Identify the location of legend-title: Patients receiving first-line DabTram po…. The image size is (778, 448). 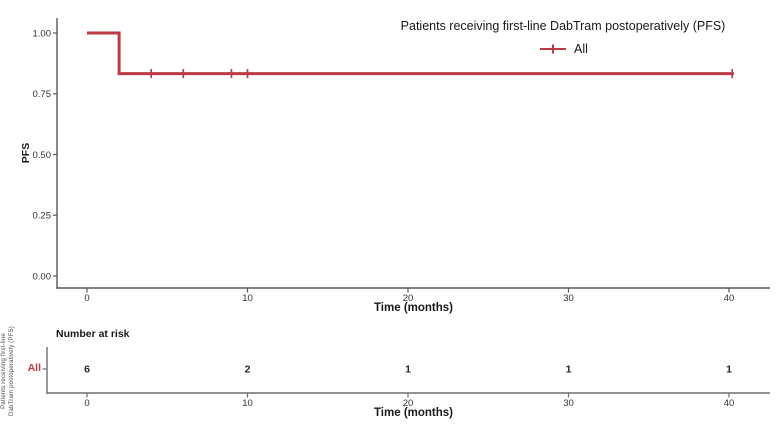
(563, 26).